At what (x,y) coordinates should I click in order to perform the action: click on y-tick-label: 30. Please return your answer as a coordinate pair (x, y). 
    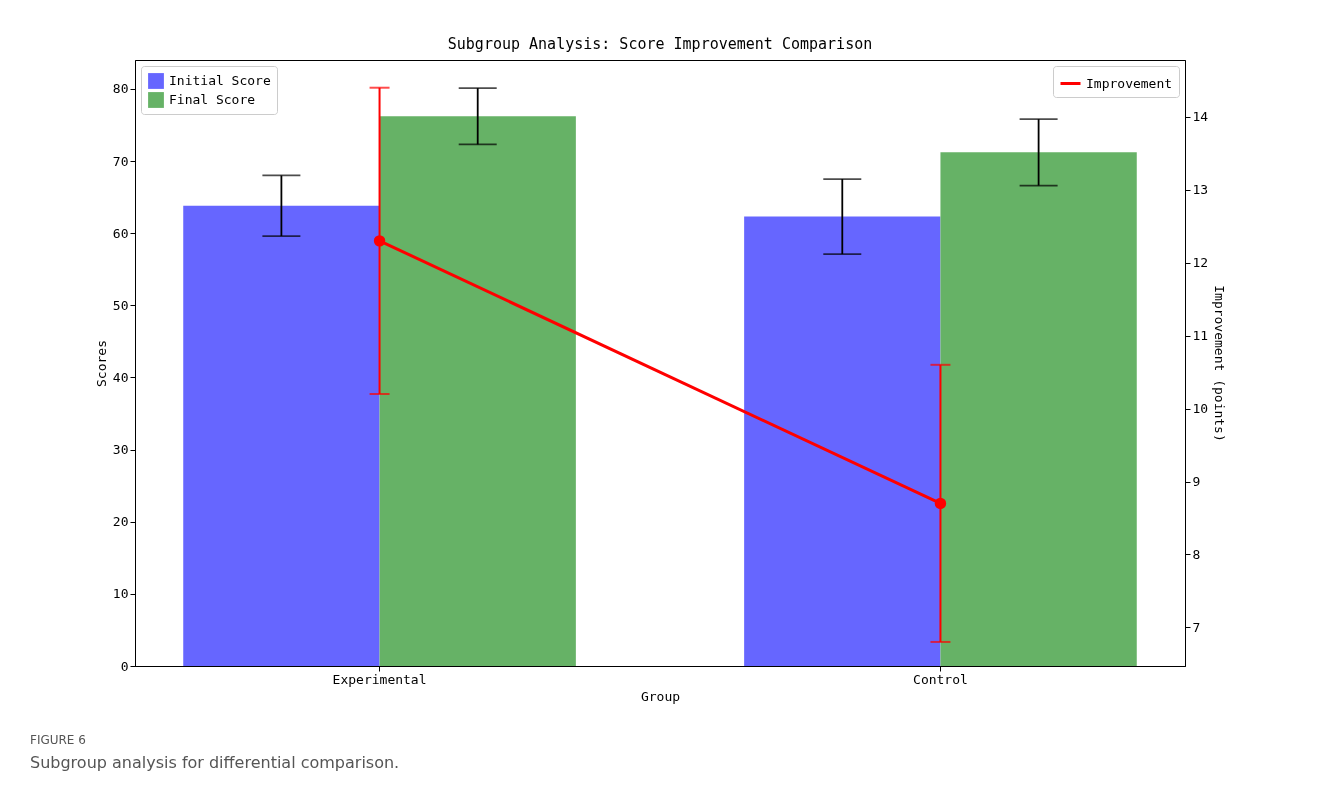
    Looking at the image, I should click on (120, 450).